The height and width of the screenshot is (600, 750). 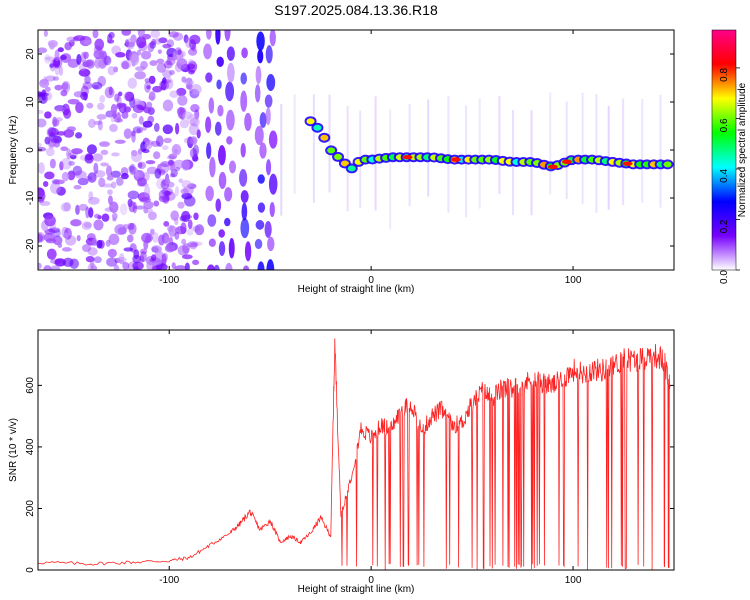 I want to click on snr-x-tick-label: 100, so click(x=573, y=580).